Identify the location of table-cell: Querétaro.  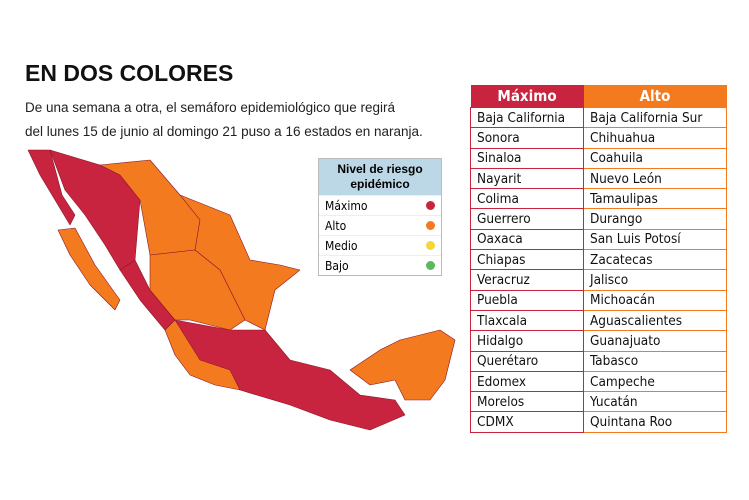
(527, 361).